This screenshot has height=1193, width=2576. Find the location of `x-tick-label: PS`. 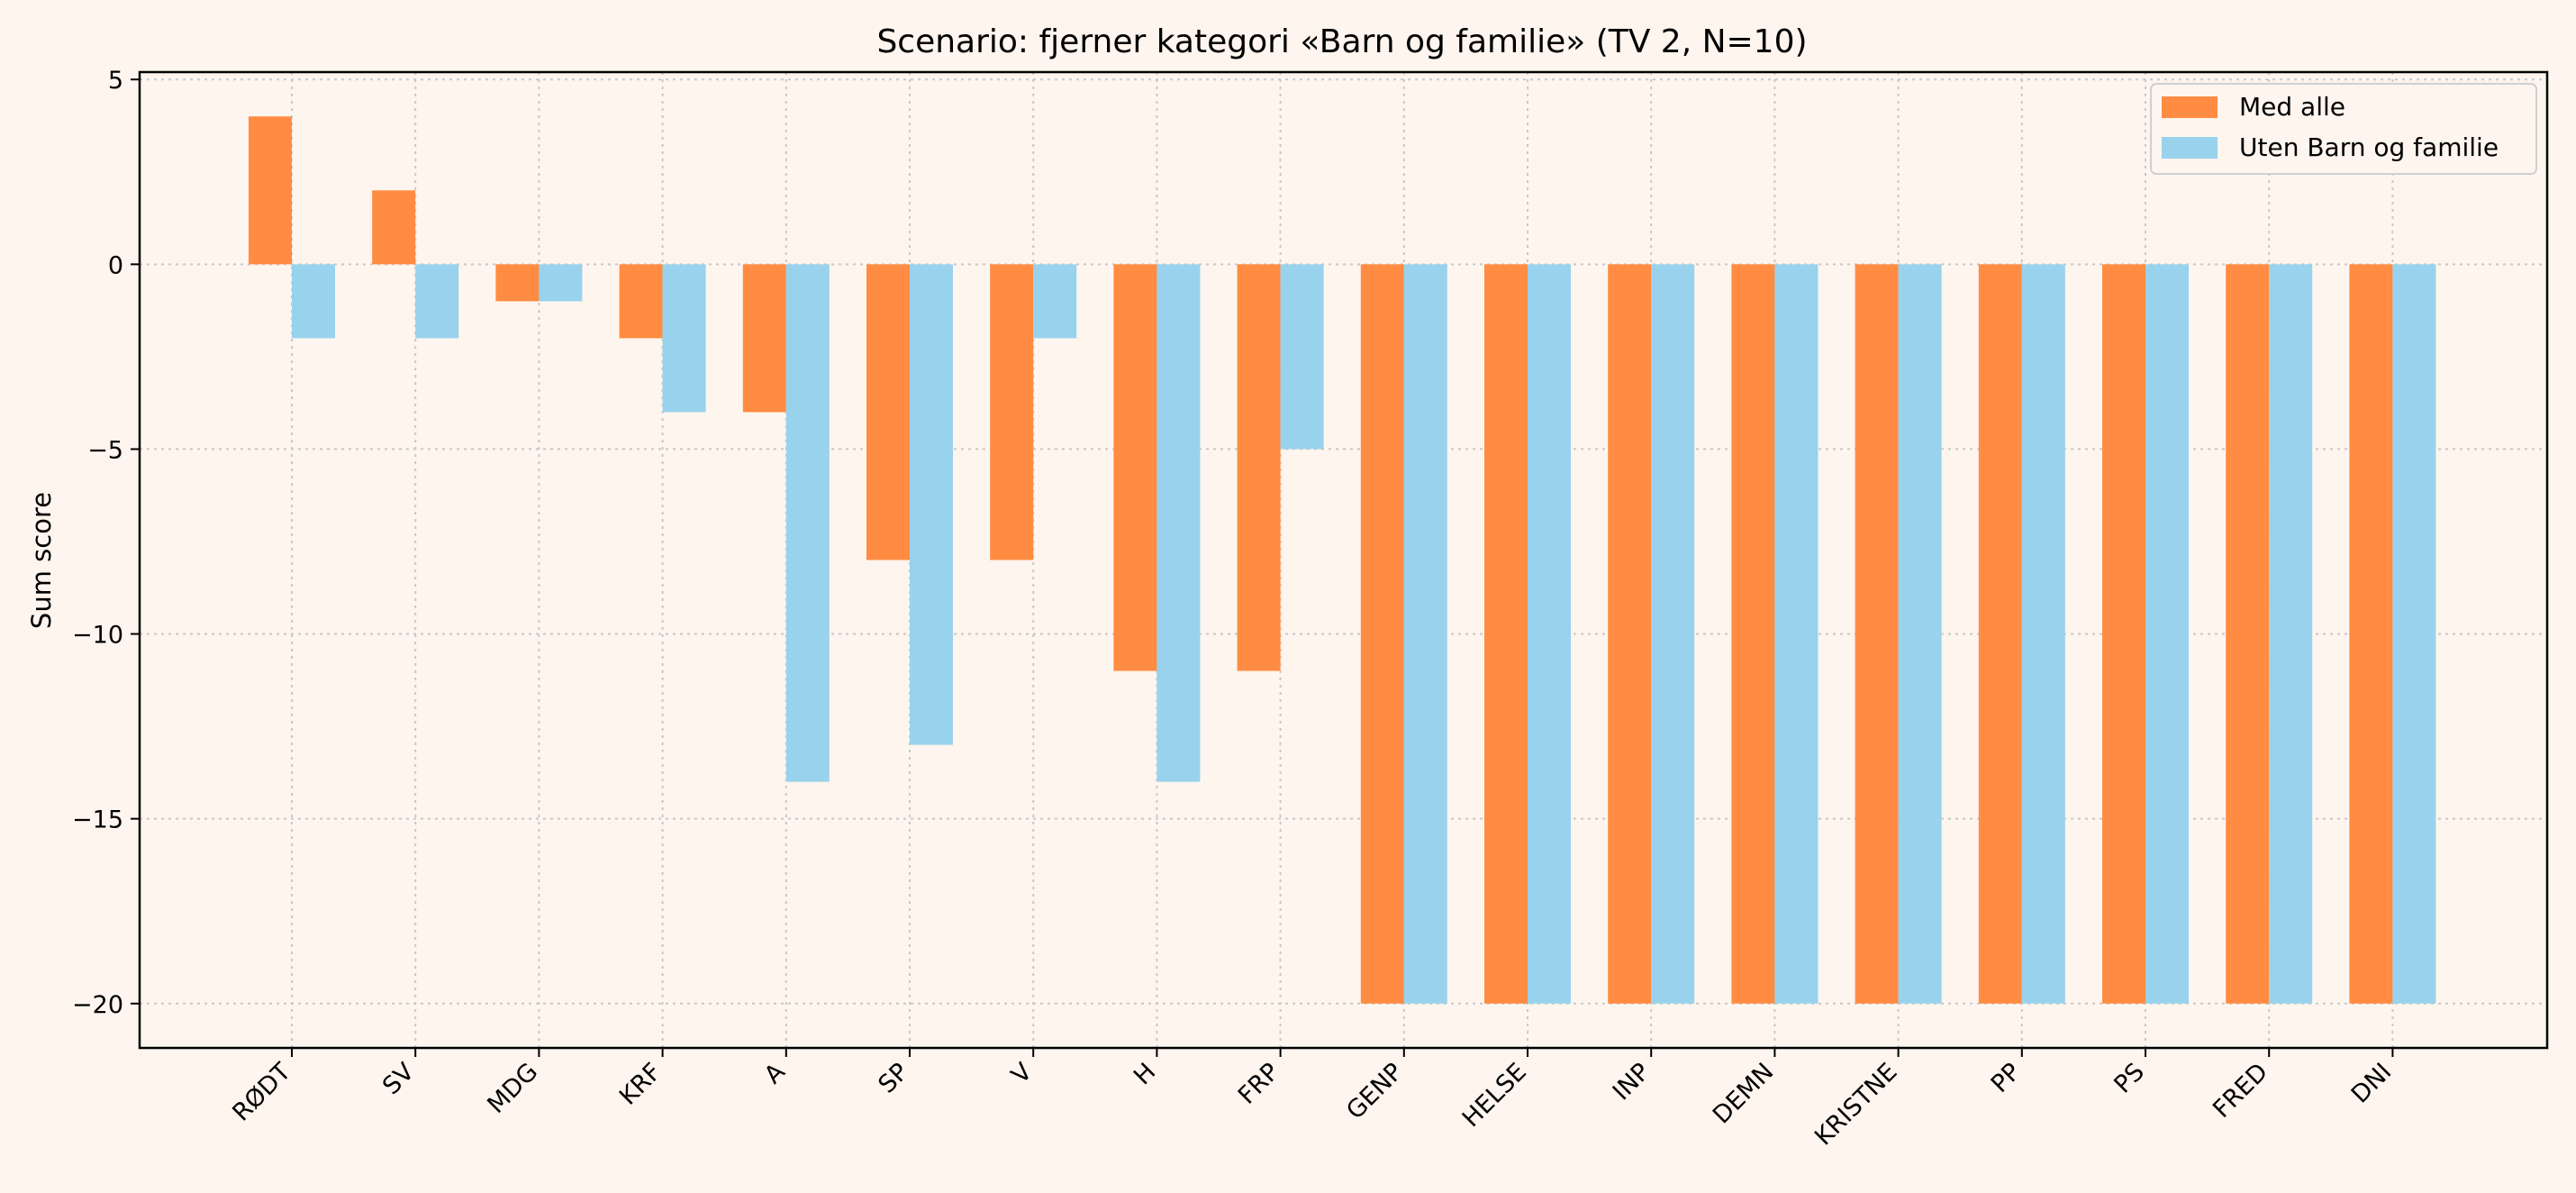

x-tick-label: PS is located at coordinates (2129, 1078).